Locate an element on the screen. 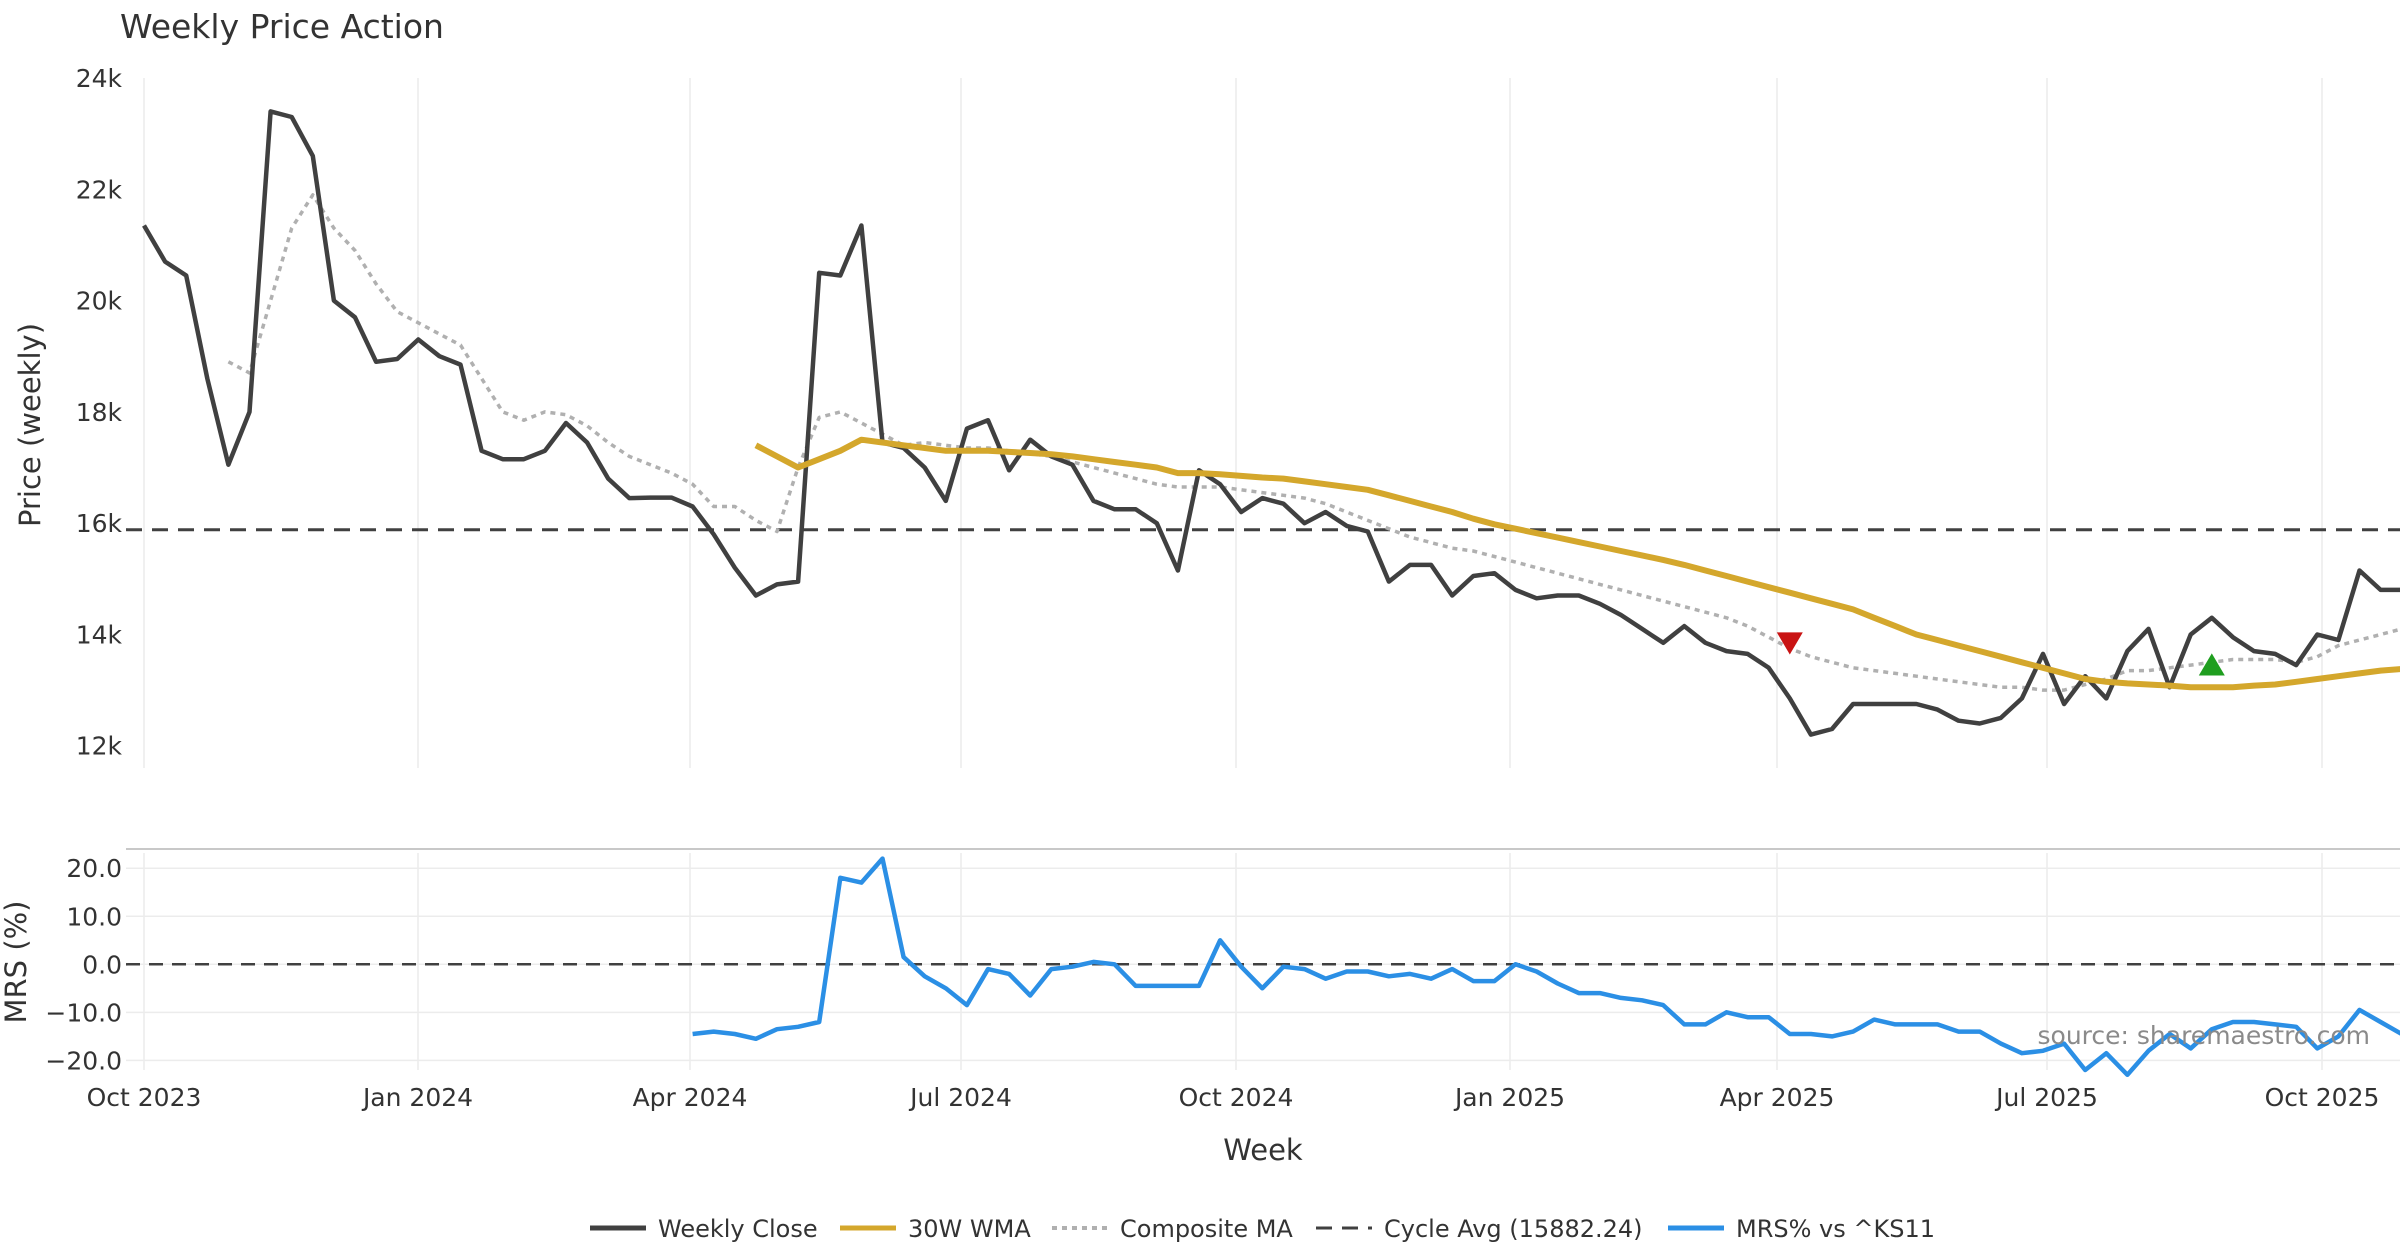 This screenshot has height=1260, width=2400. price-y-tick-label: 16k is located at coordinates (99, 523).